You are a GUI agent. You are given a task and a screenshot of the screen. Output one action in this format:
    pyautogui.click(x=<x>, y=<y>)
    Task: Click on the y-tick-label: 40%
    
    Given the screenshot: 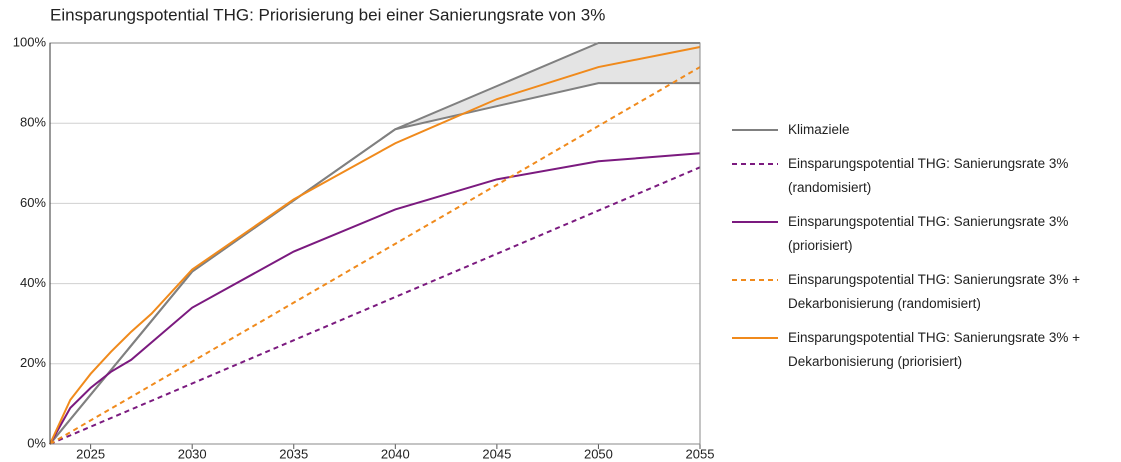 What is the action you would take?
    pyautogui.click(x=33, y=282)
    